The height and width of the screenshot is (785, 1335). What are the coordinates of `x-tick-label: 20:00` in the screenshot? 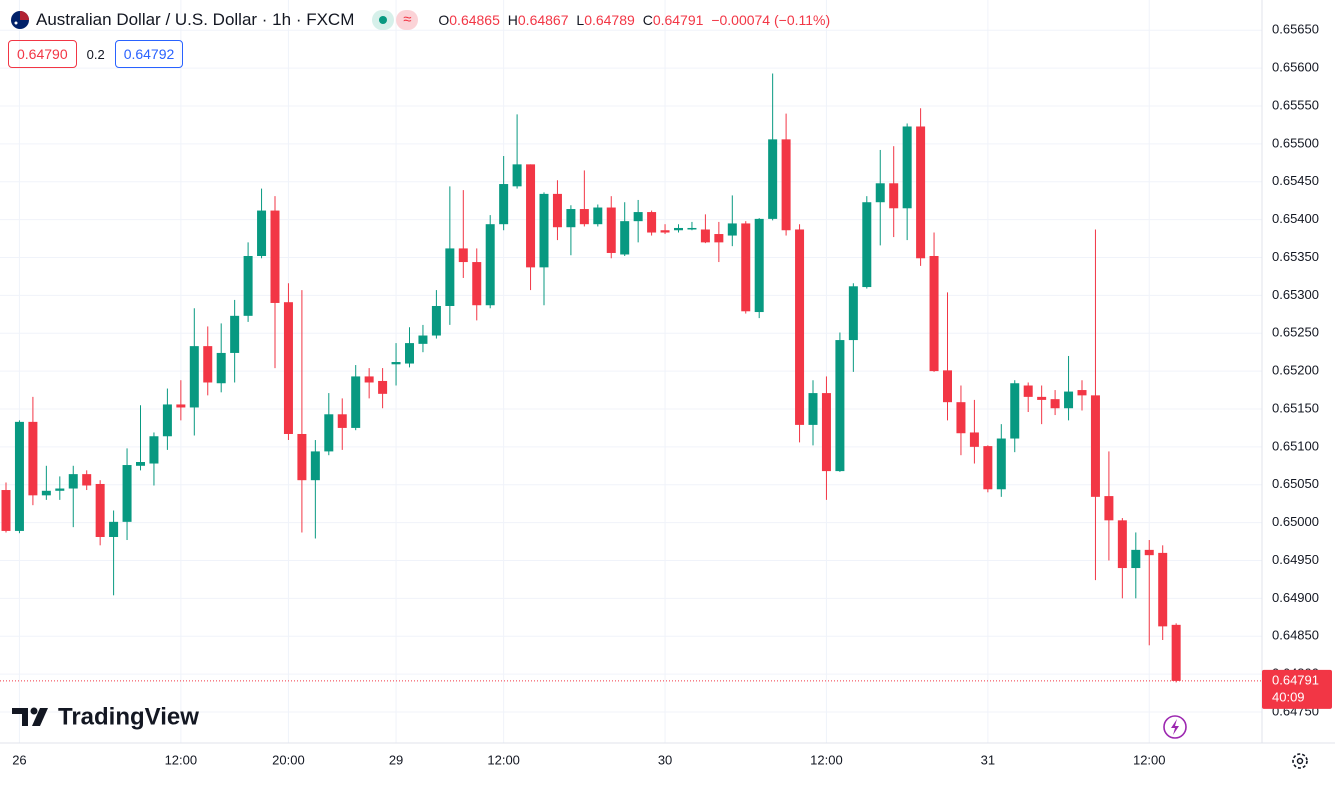 It's located at (288, 759).